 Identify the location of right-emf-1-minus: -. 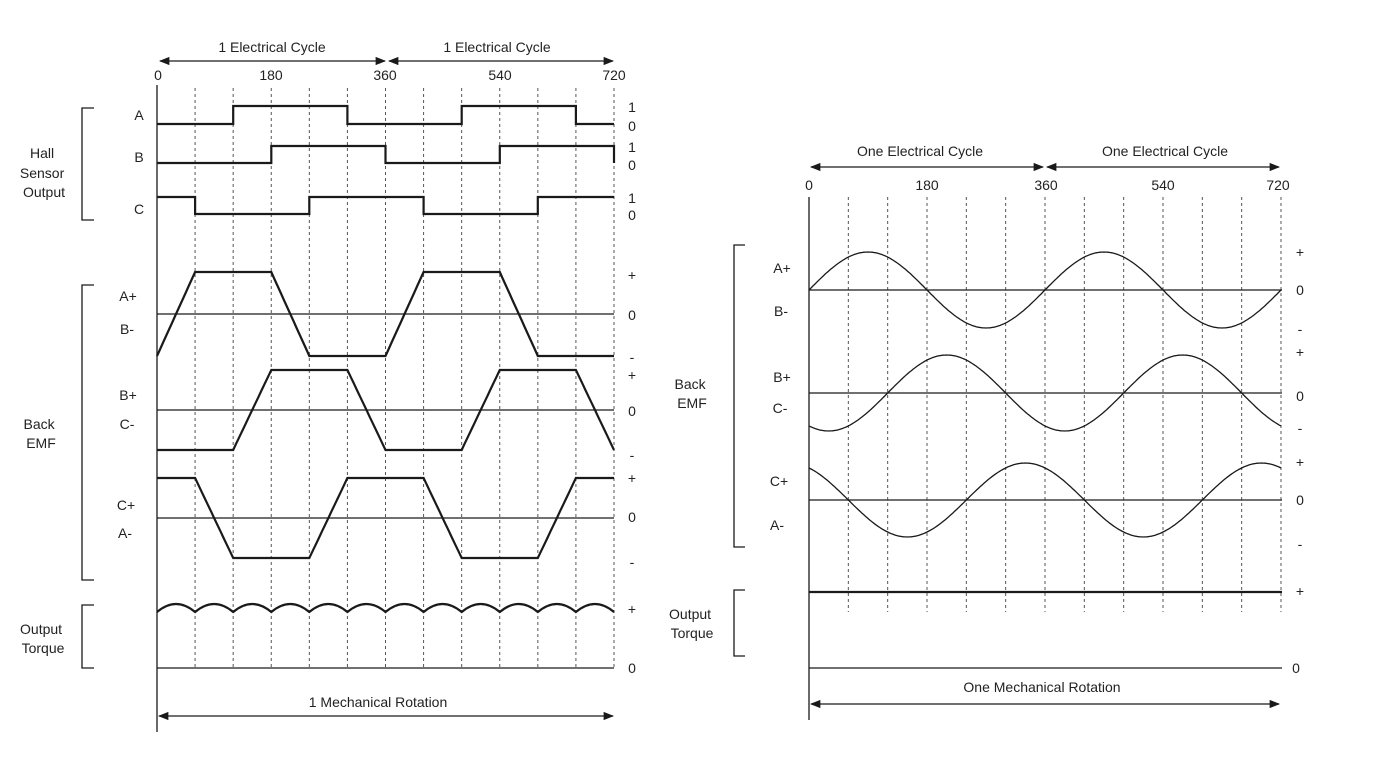
(1300, 329).